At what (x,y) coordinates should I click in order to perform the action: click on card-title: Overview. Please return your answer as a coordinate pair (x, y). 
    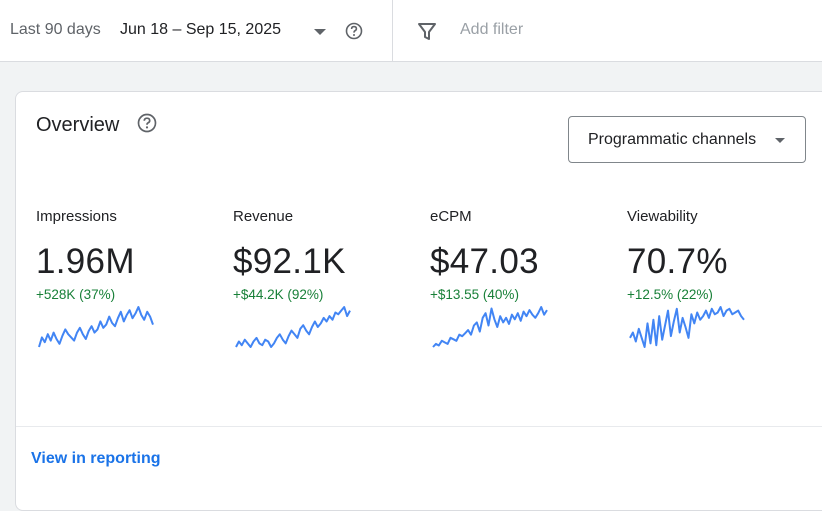
    Looking at the image, I should click on (78, 125).